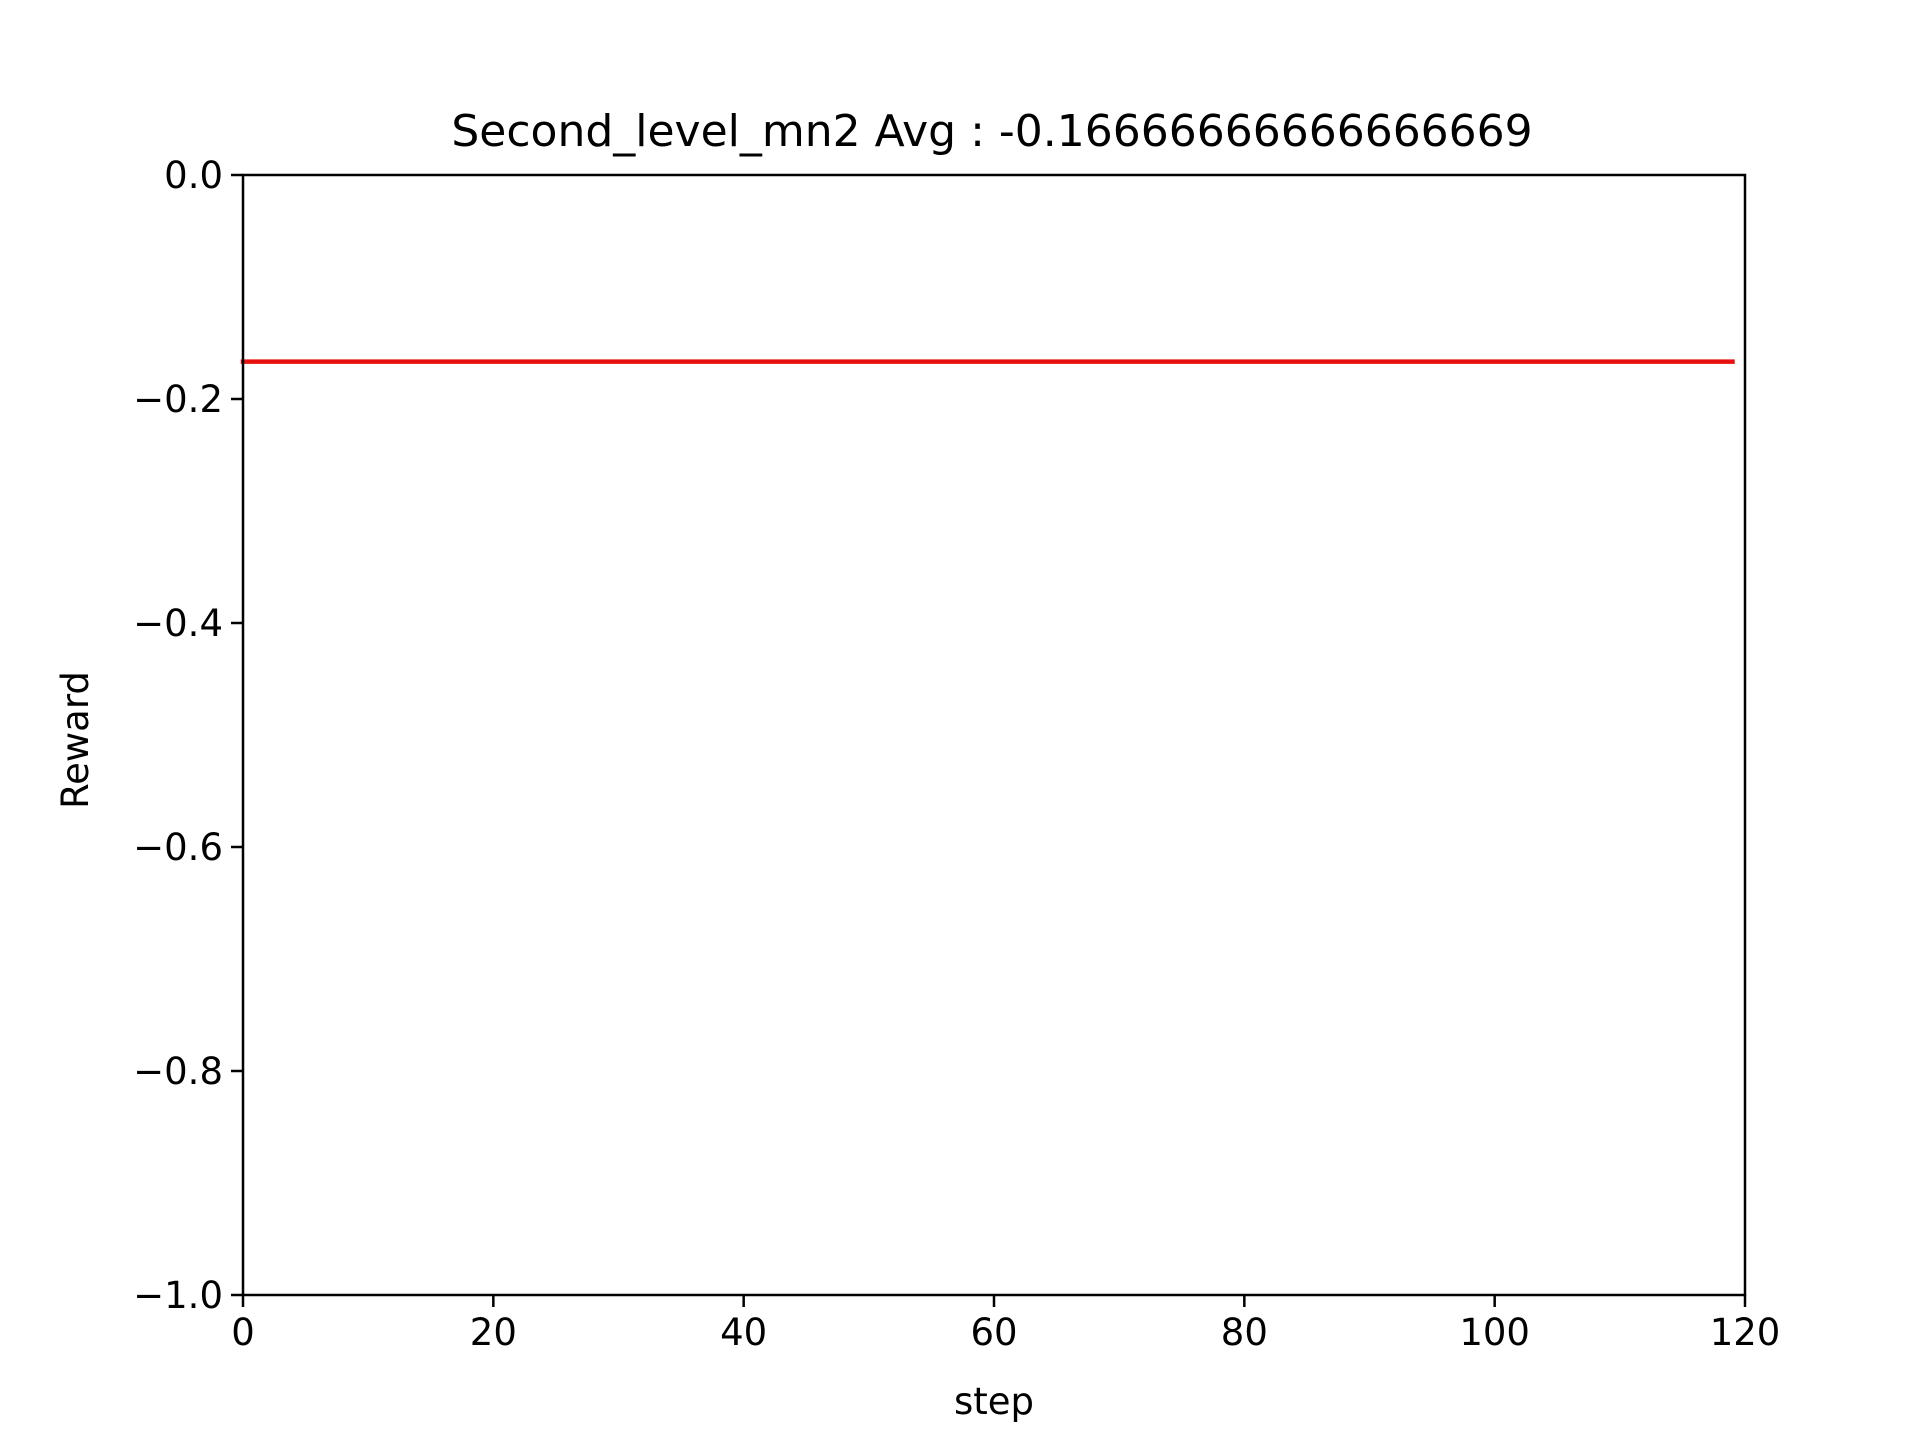 The height and width of the screenshot is (1440, 1920). Describe the element at coordinates (743, 1332) in the screenshot. I see `x-tick-label: 40` at that location.